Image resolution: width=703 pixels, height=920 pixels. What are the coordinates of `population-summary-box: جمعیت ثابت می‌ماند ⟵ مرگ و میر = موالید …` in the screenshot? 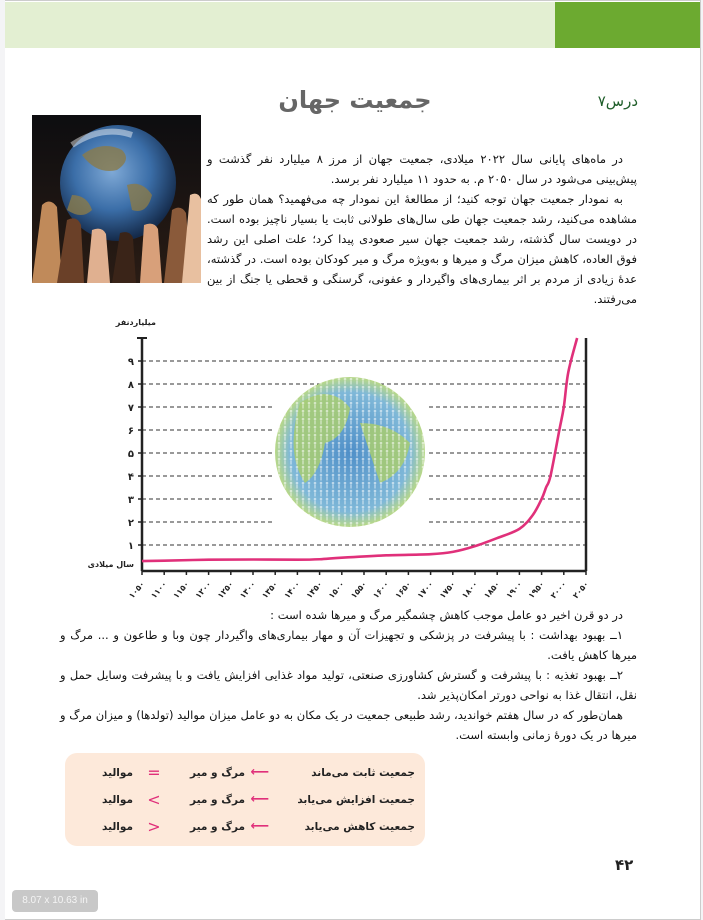 It's located at (245, 799).